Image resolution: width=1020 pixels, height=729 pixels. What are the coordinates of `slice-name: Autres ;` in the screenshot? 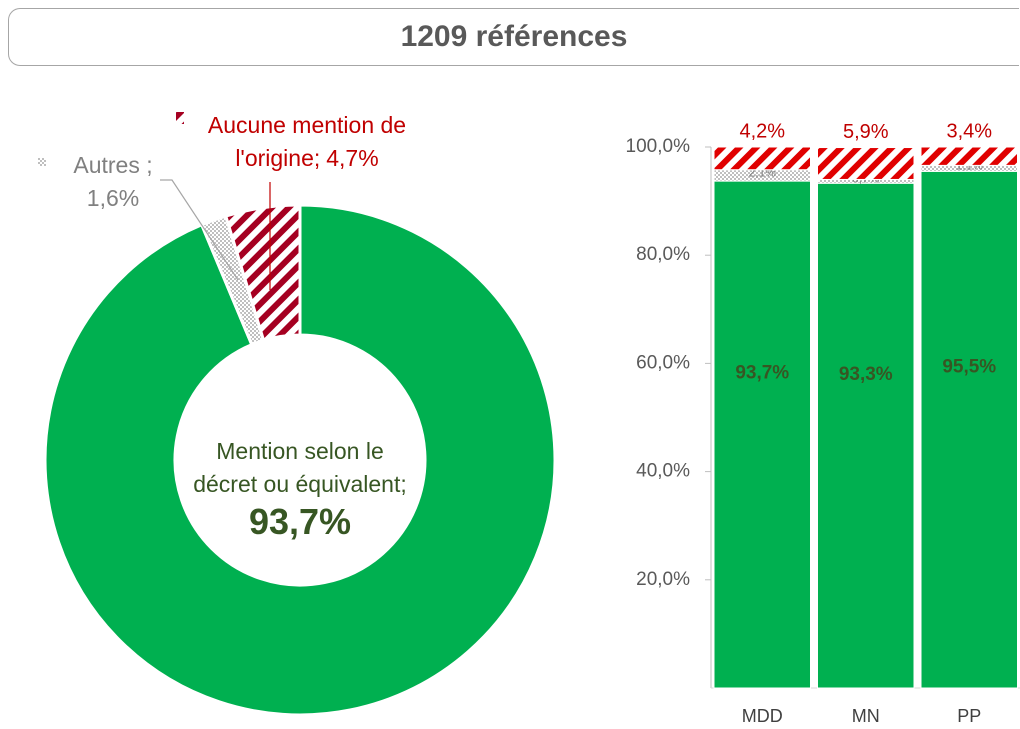 It's located at (113, 165).